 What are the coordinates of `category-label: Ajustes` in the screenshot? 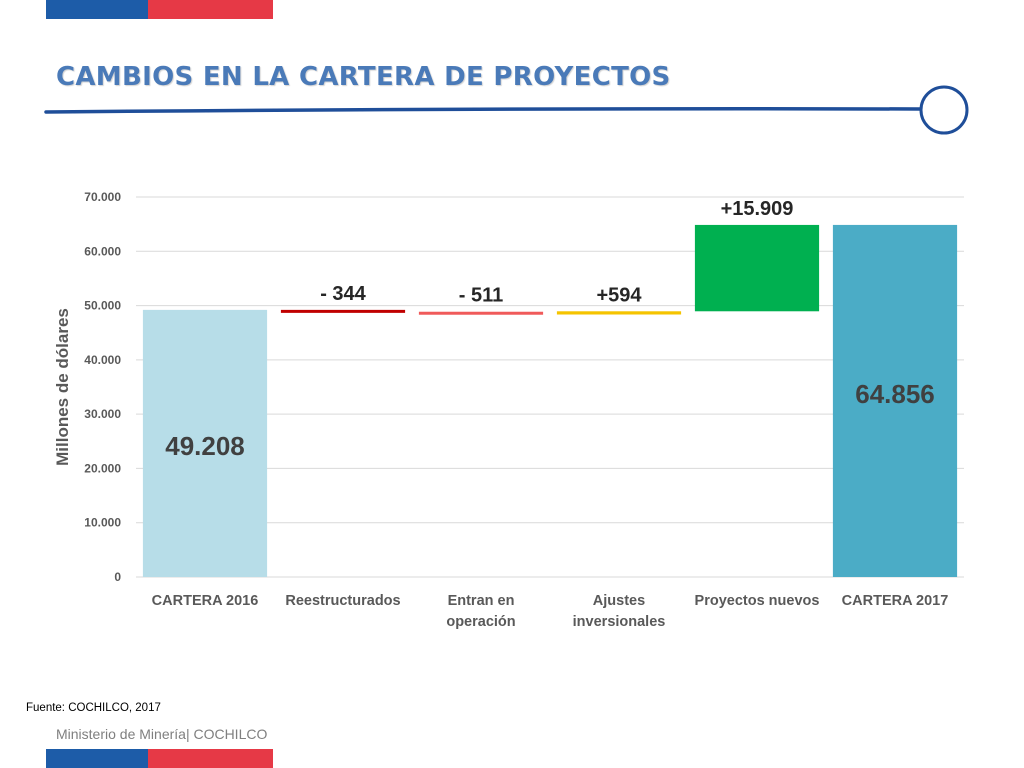 It's located at (619, 601).